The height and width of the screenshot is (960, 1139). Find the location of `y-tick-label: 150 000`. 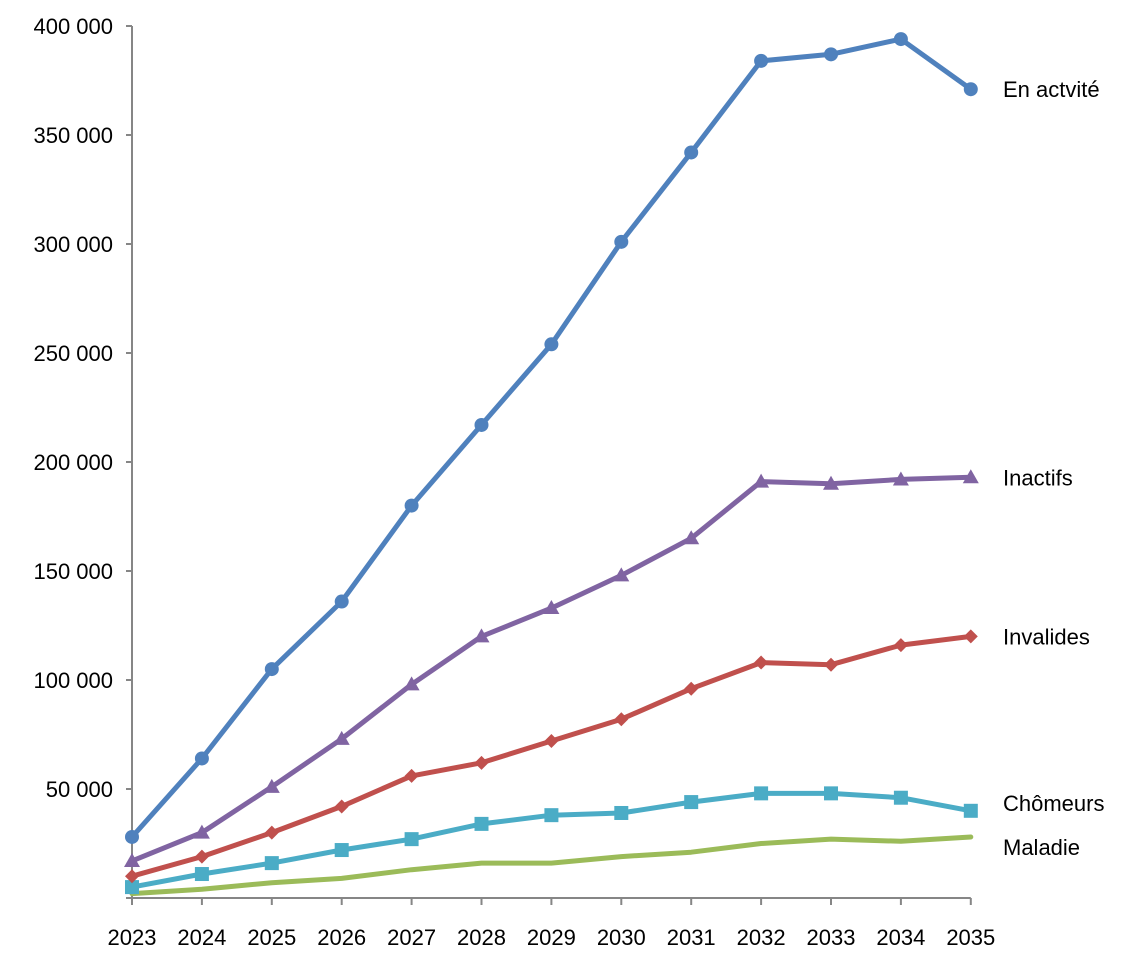

y-tick-label: 150 000 is located at coordinates (73, 571).